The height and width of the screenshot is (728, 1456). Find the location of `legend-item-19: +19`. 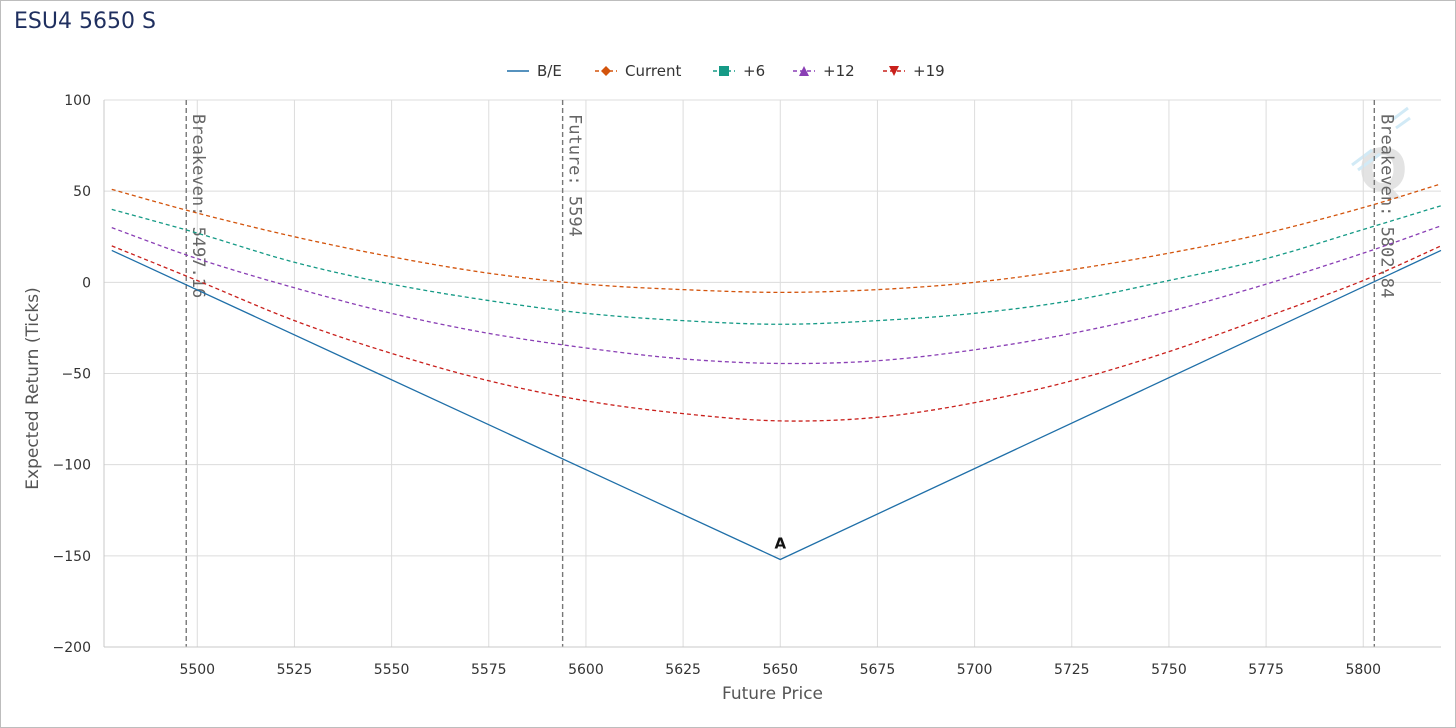

legend-item-19: +19 is located at coordinates (914, 71).